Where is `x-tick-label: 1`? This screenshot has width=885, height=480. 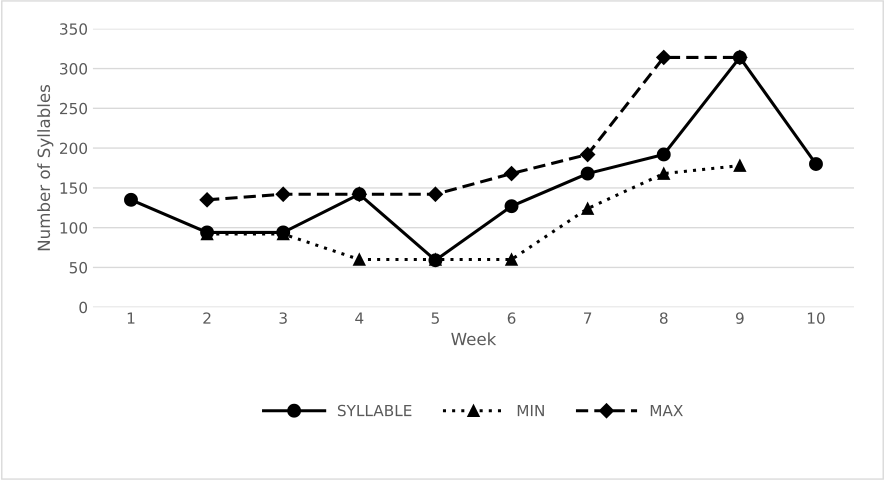
x-tick-label: 1 is located at coordinates (131, 318).